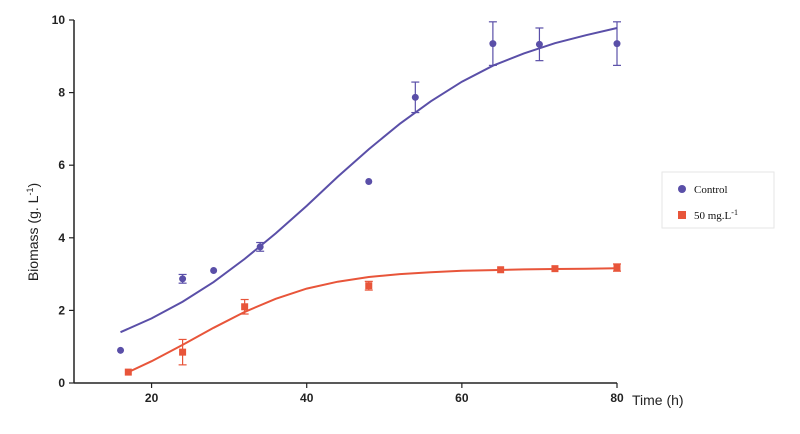 This screenshot has height=434, width=800. What do you see at coordinates (61, 310) in the screenshot?
I see `y-tick-label-2: 2` at bounding box center [61, 310].